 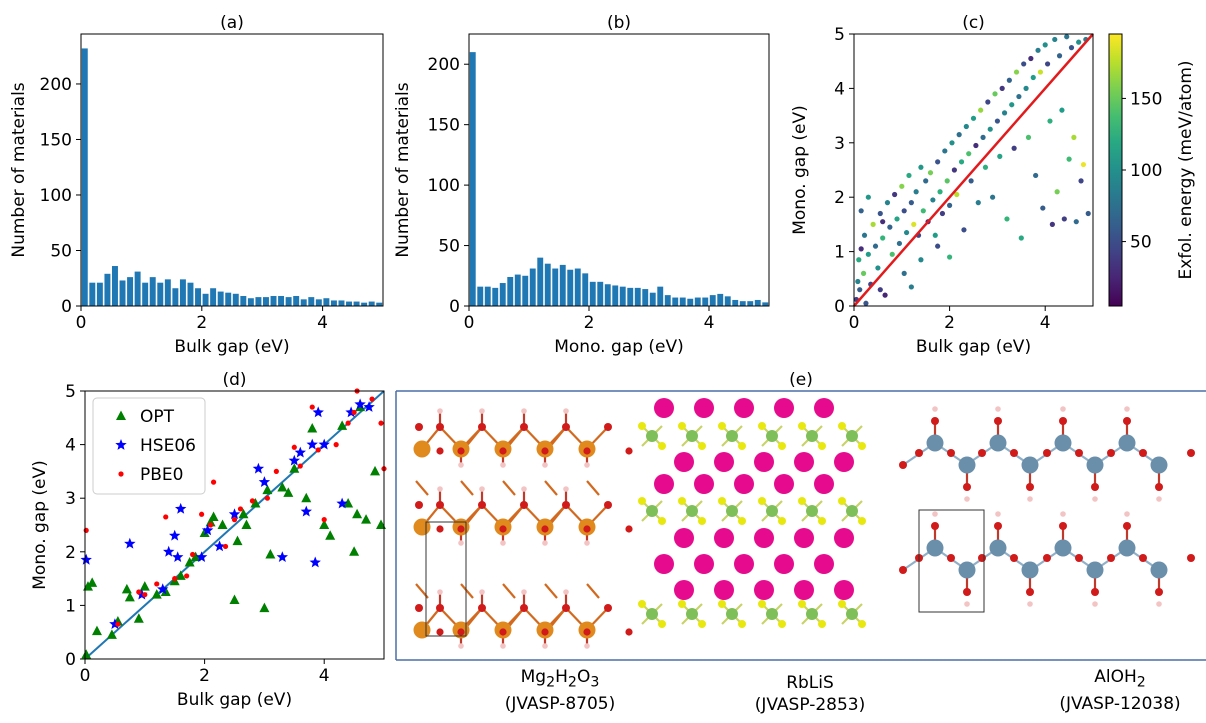 What do you see at coordinates (839, 35) in the screenshot?
I see `y-tick-label: 5` at bounding box center [839, 35].